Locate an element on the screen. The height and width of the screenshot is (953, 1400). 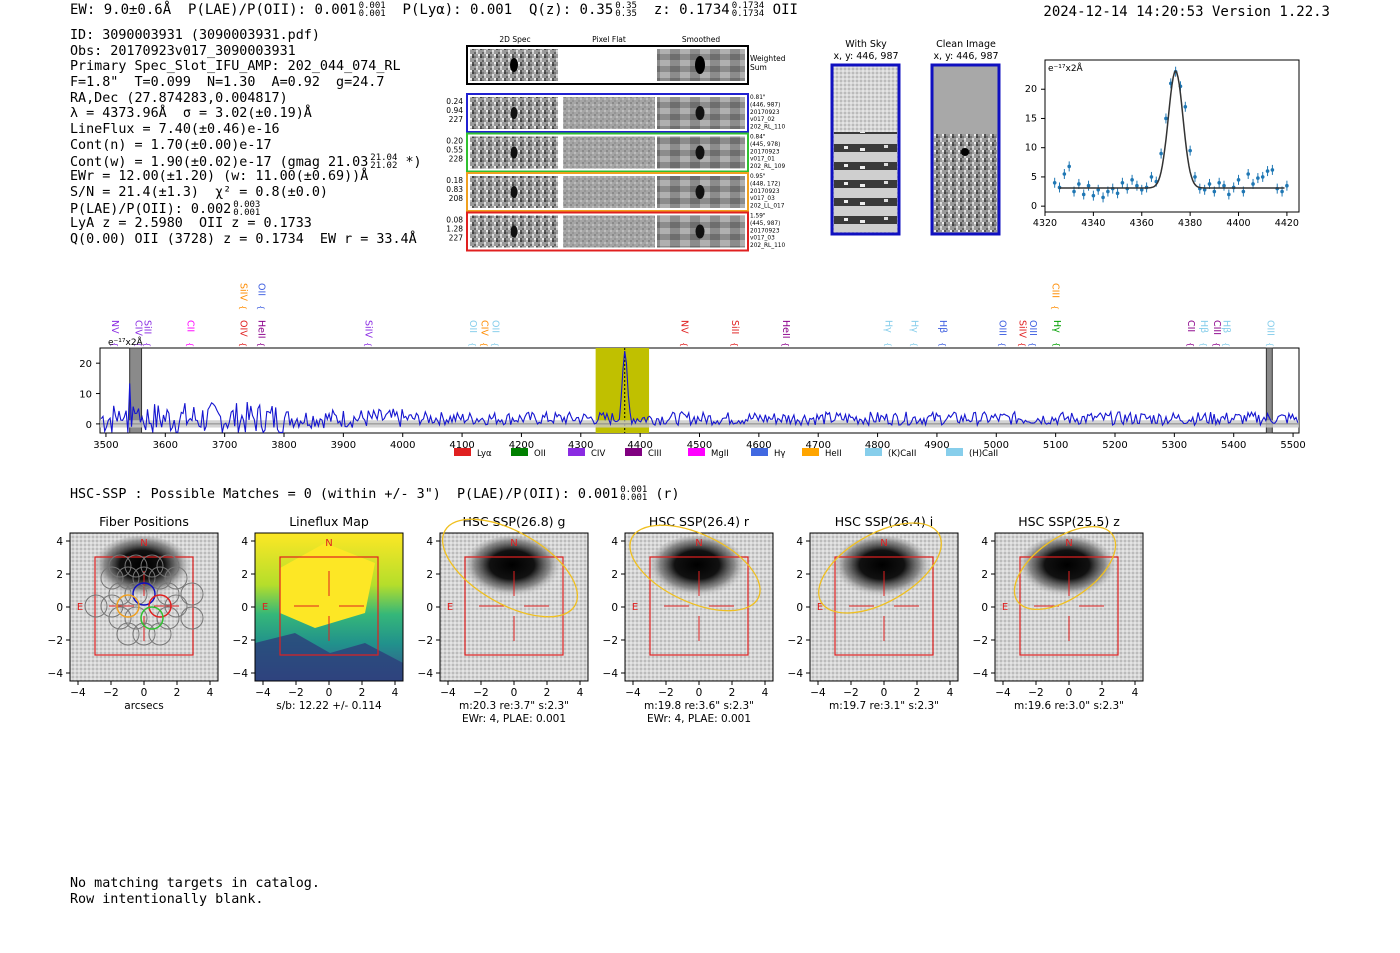
spectrum-xtick-label: 5100 is located at coordinates (1055, 445).